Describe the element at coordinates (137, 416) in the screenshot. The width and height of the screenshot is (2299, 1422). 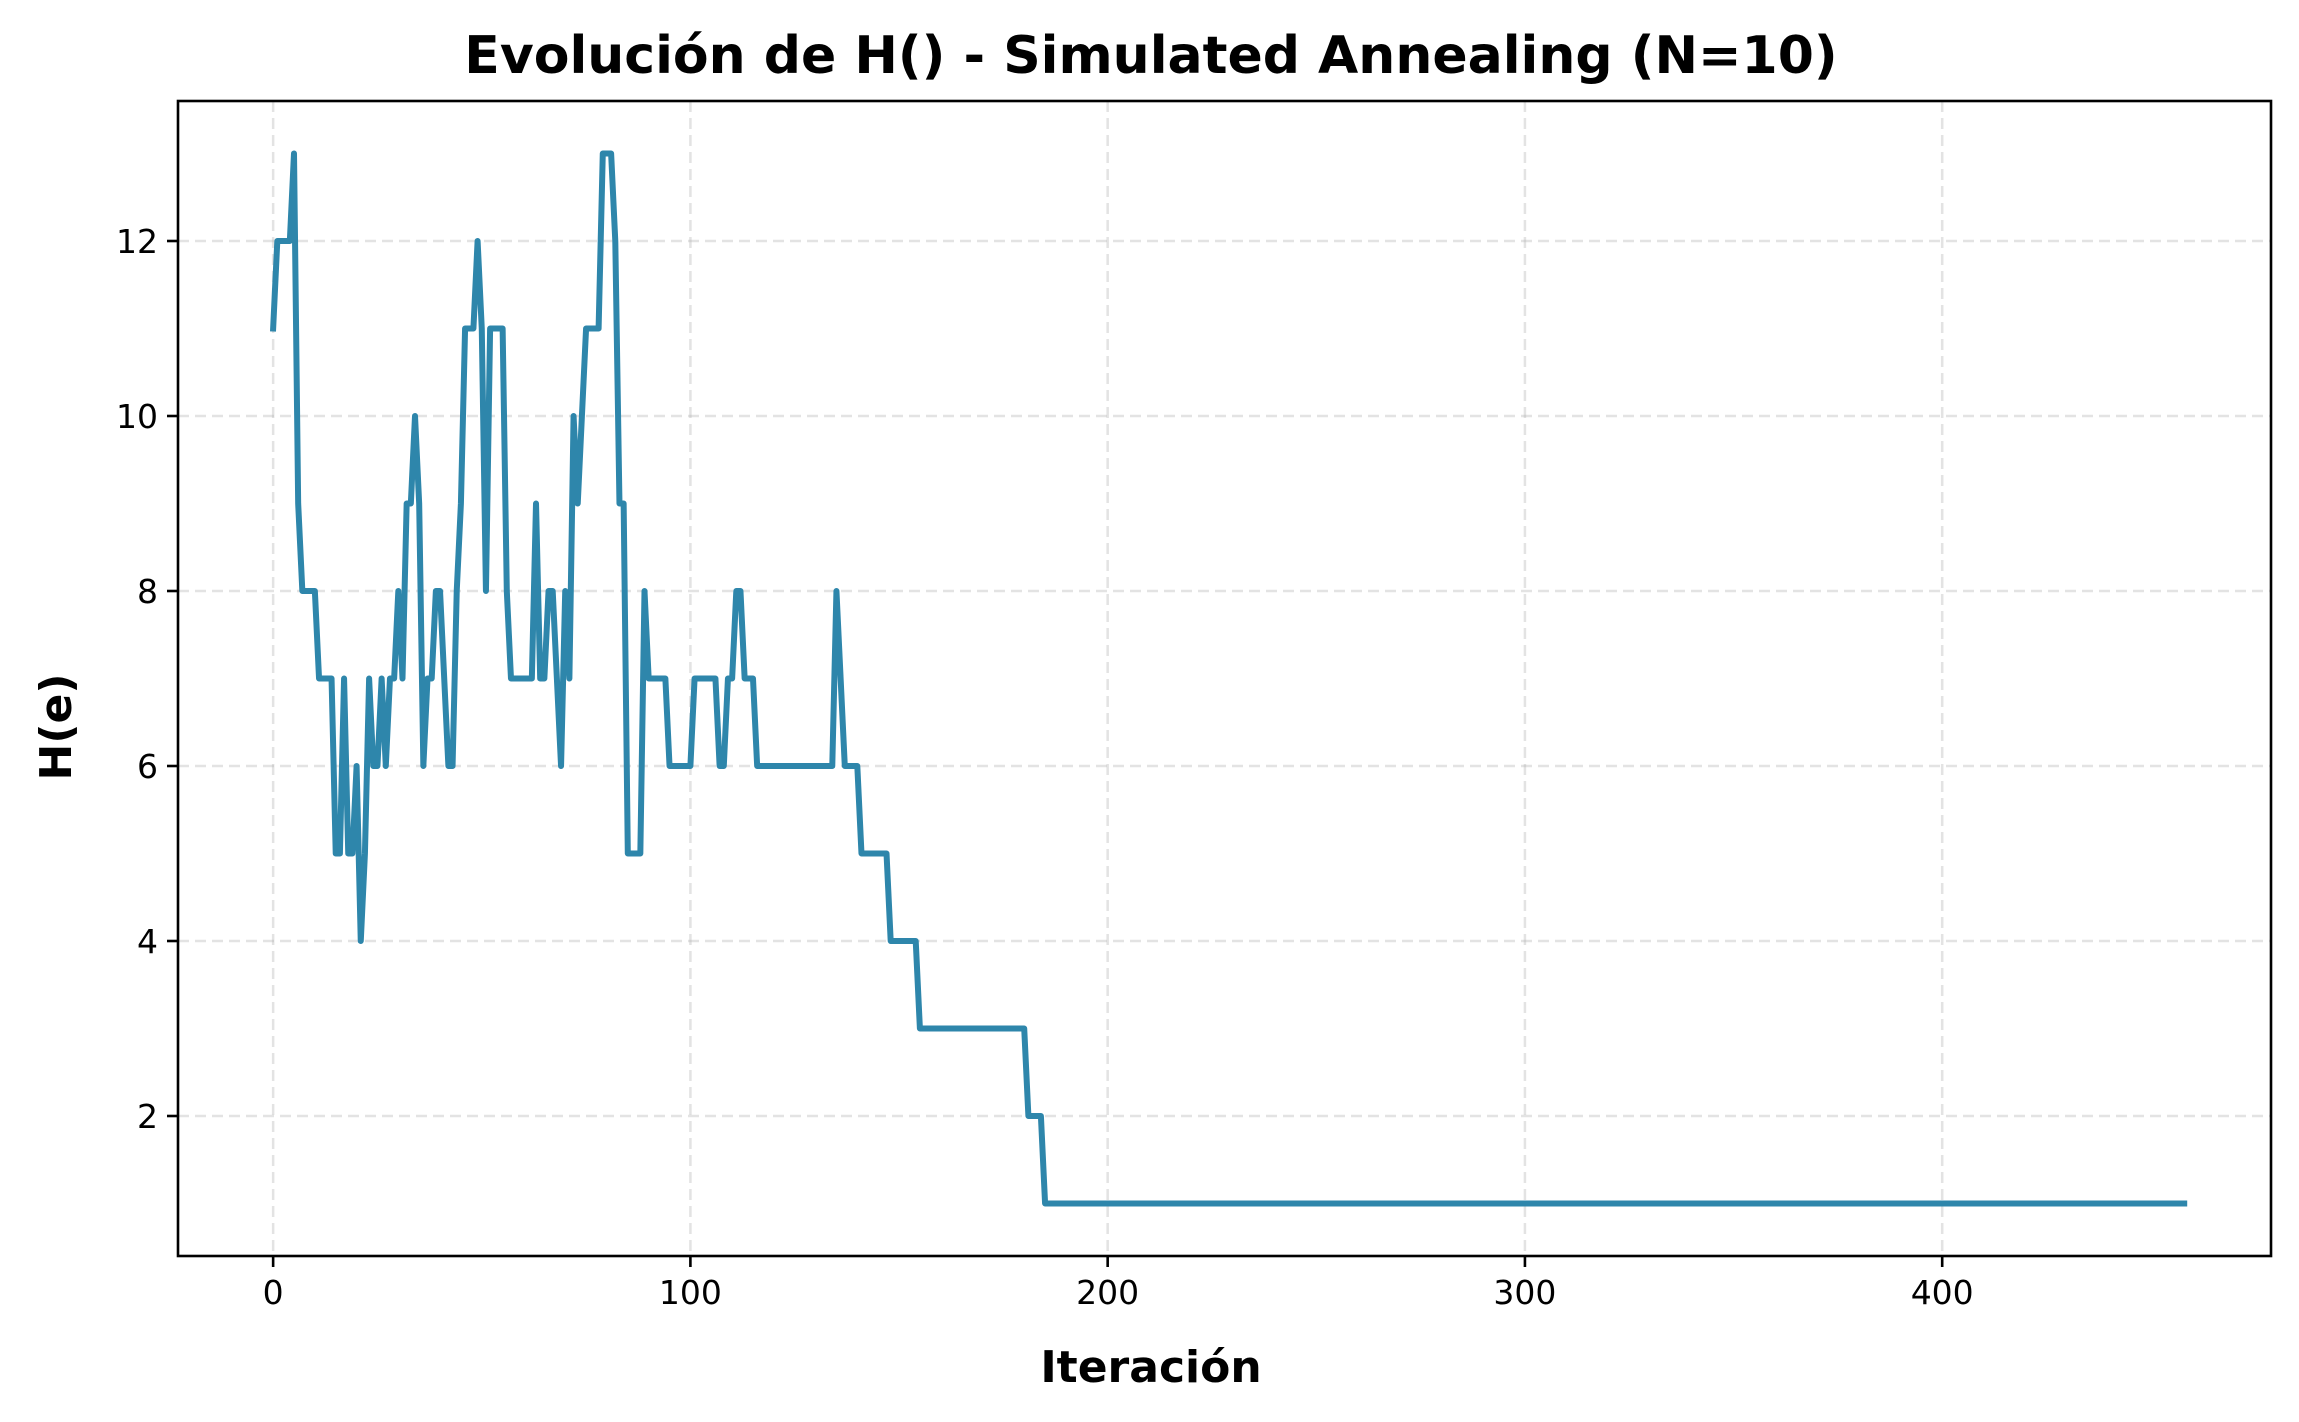
I see `y-tick-label: 10` at that location.